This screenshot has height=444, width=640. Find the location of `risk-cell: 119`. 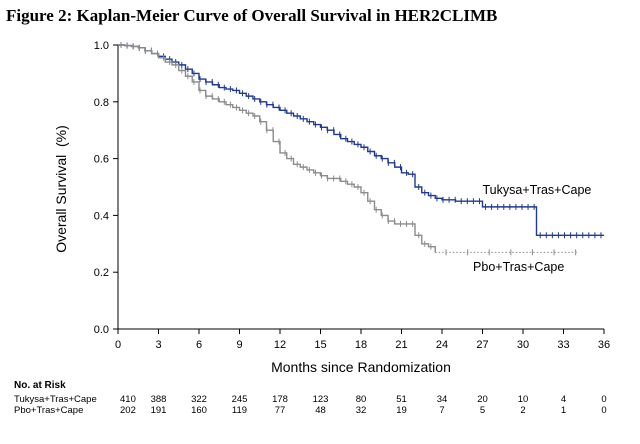

risk-cell: 119 is located at coordinates (239, 410).